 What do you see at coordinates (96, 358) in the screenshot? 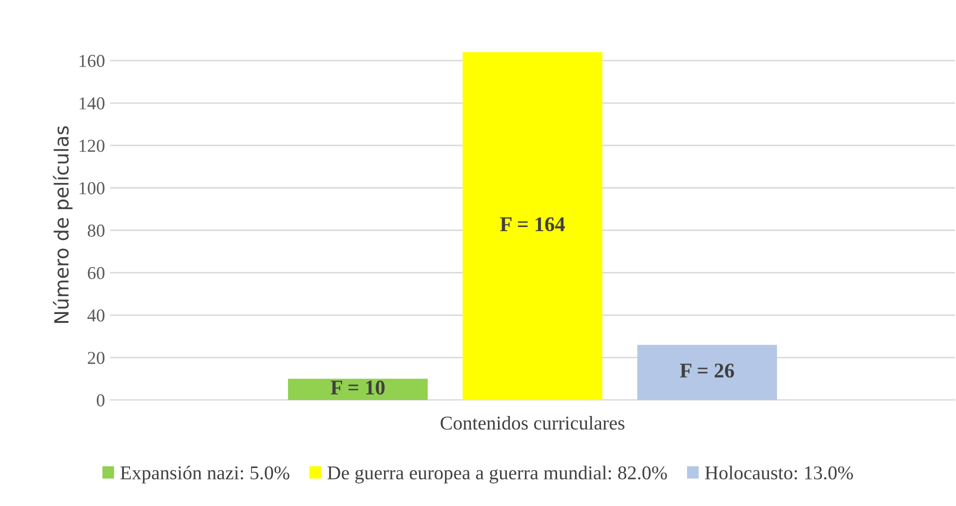
I see `y-tick-label: 20` at bounding box center [96, 358].